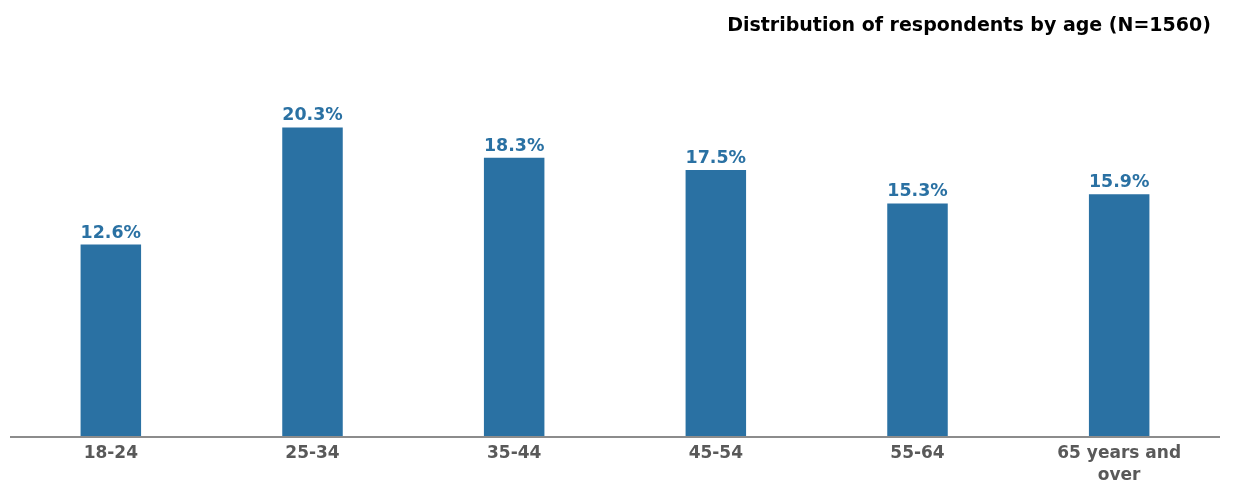 The width and height of the screenshot is (1242, 504). I want to click on x-tick-label: 45-54, so click(716, 452).